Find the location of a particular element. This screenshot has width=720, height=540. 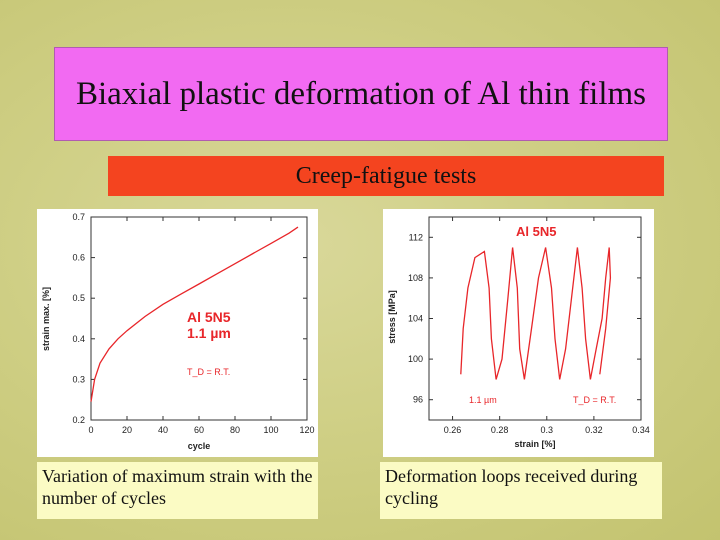

x-axis-label: cycle is located at coordinates (199, 446).